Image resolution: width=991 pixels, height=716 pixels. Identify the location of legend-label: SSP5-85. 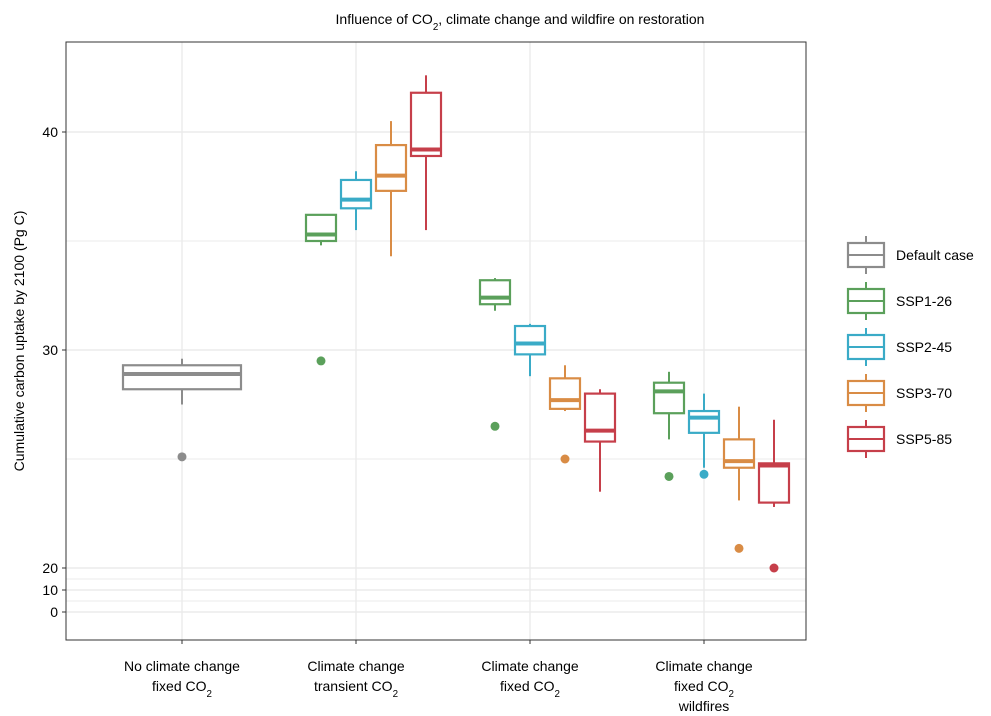
(924, 439).